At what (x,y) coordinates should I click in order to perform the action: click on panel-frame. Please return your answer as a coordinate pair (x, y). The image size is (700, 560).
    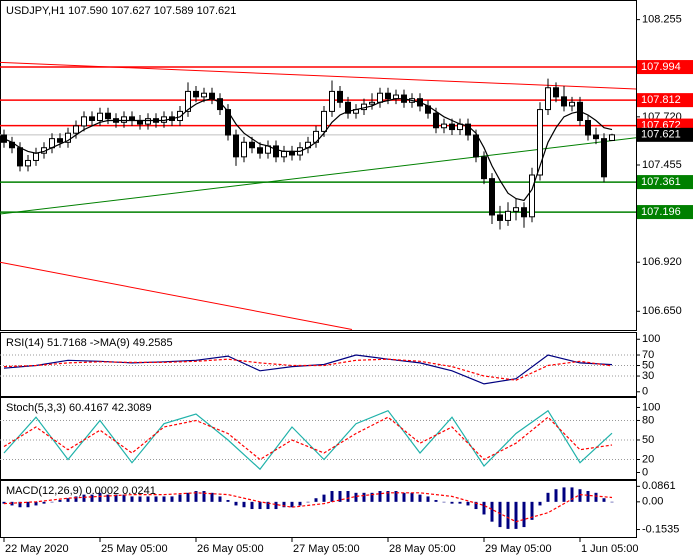
    Looking at the image, I should click on (318, 509).